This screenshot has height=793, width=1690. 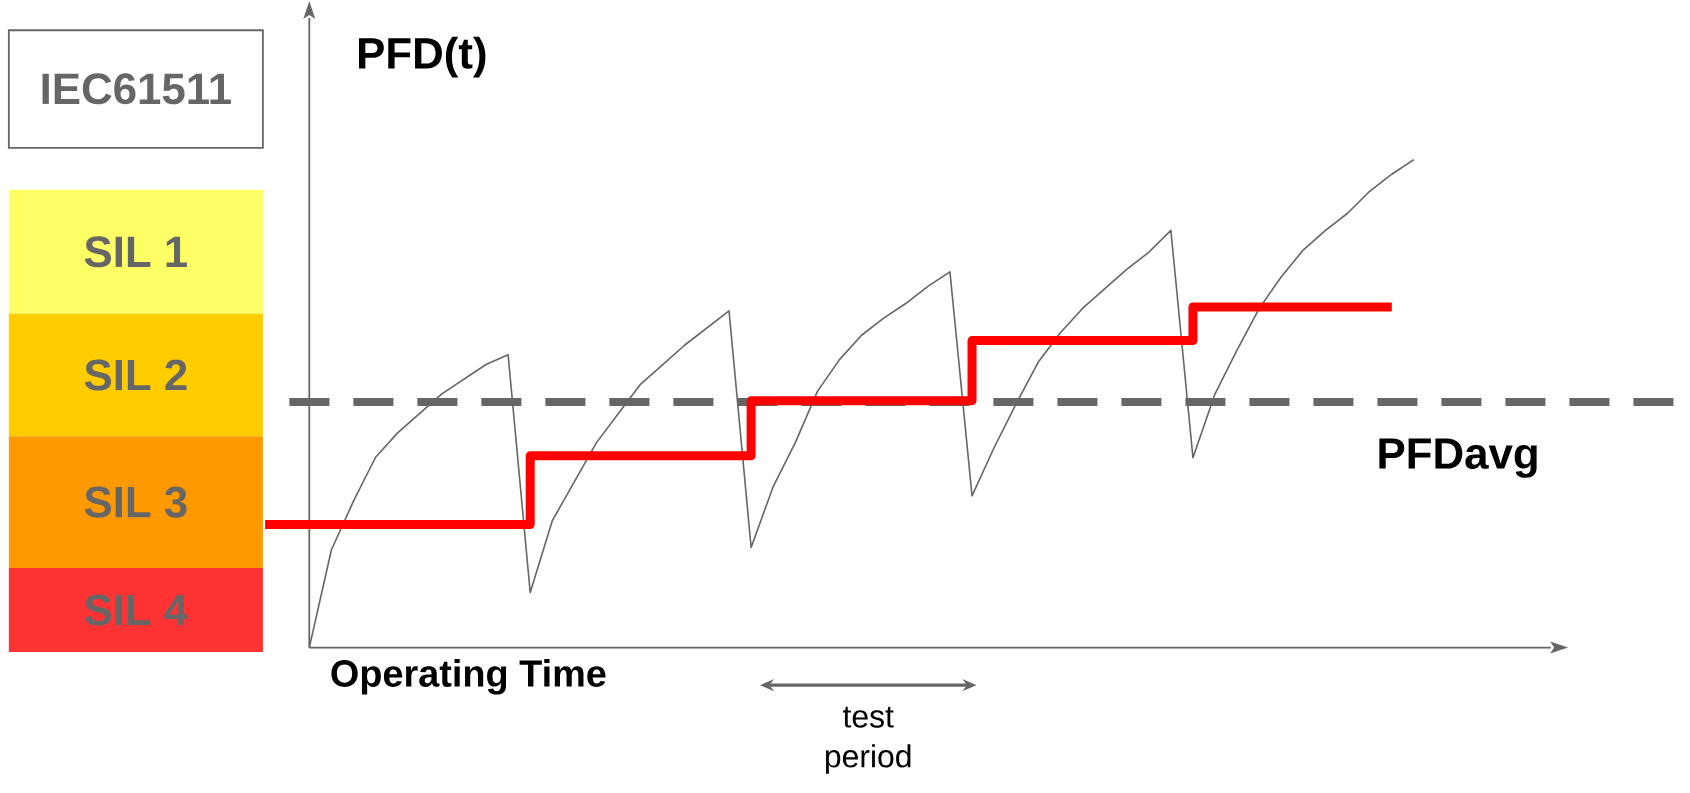 I want to click on y-axis-title: PFD(t), so click(x=422, y=57).